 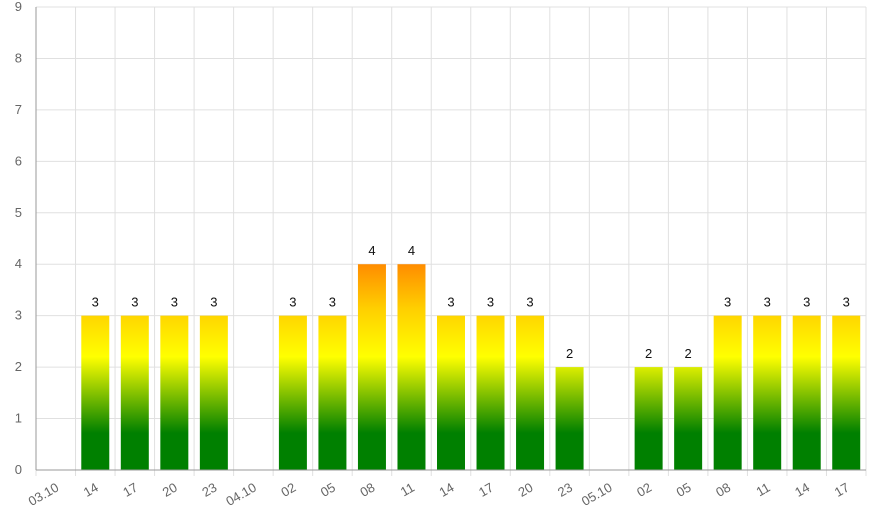 What do you see at coordinates (18, 109) in the screenshot?
I see `y-tick-label: 7` at bounding box center [18, 109].